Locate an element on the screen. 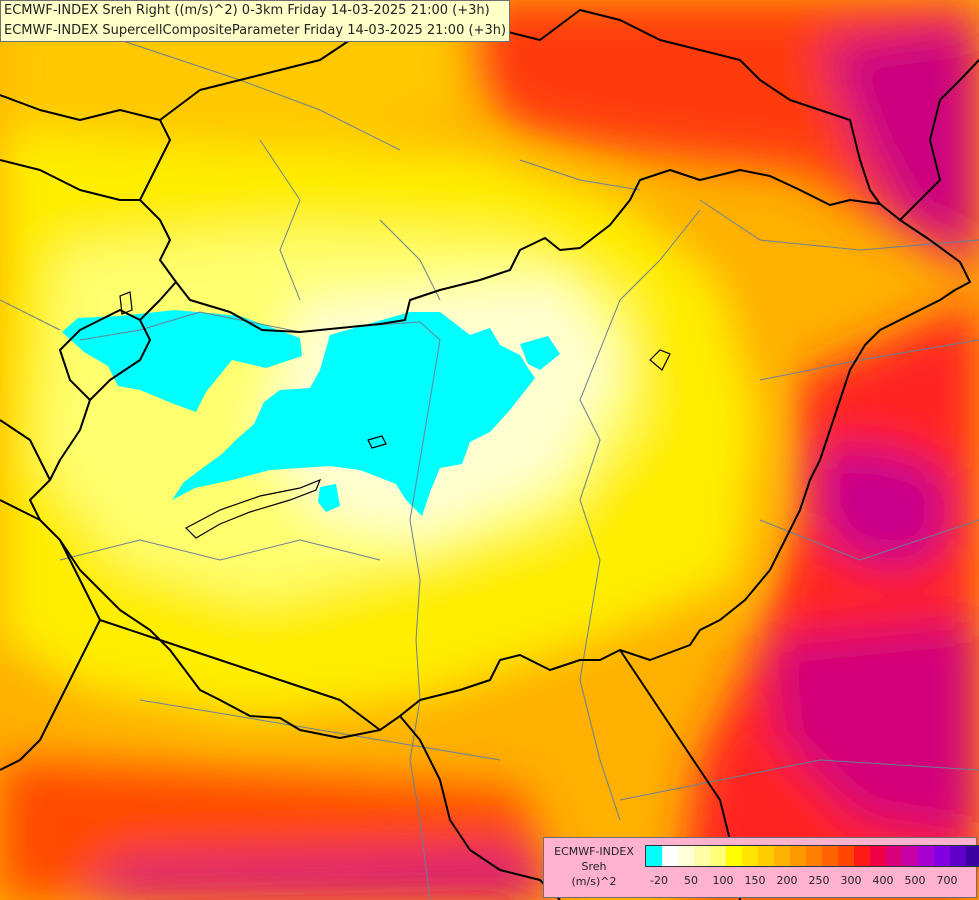  field-zone-orange-west is located at coordinates (235, 90).